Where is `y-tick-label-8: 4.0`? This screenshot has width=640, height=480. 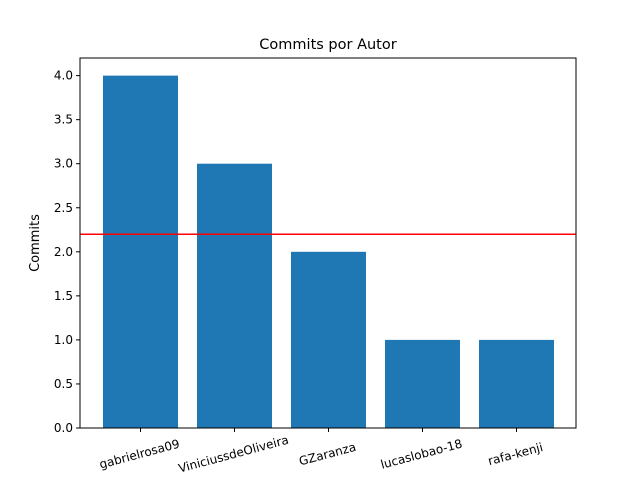 y-tick-label-8: 4.0 is located at coordinates (63, 76).